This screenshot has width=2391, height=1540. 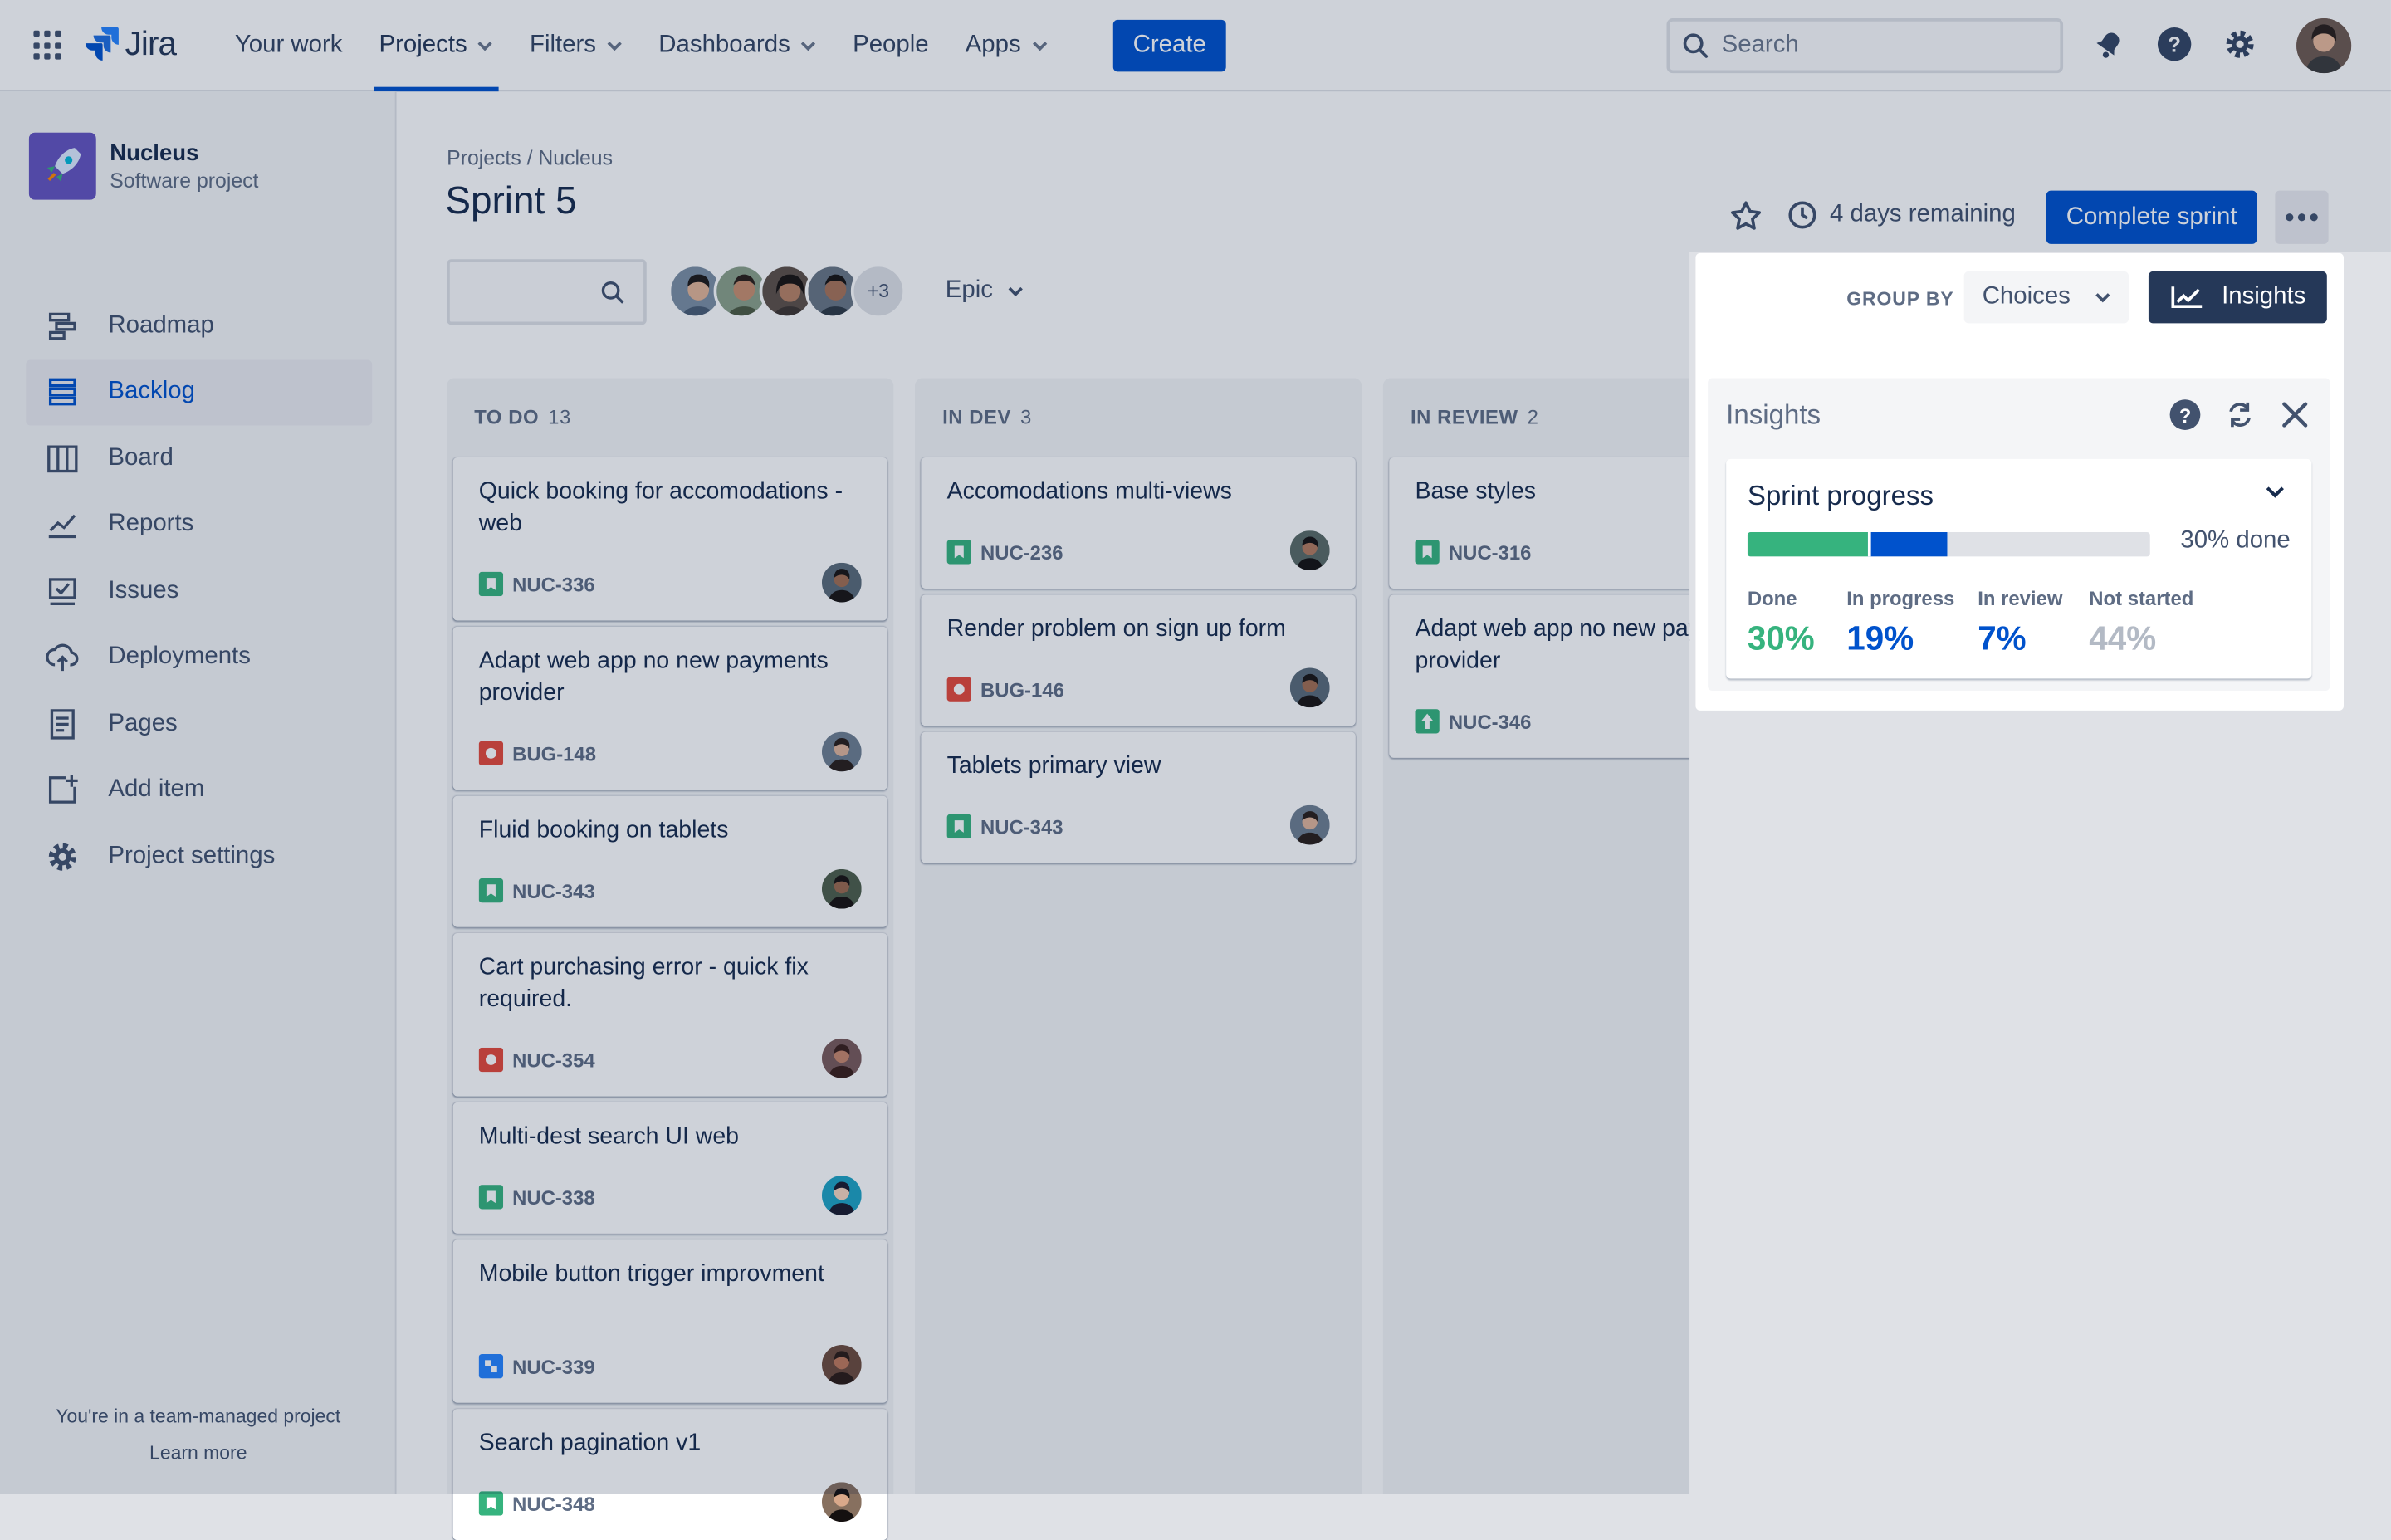 I want to click on nav-dashboards: Dashboards, so click(x=737, y=46).